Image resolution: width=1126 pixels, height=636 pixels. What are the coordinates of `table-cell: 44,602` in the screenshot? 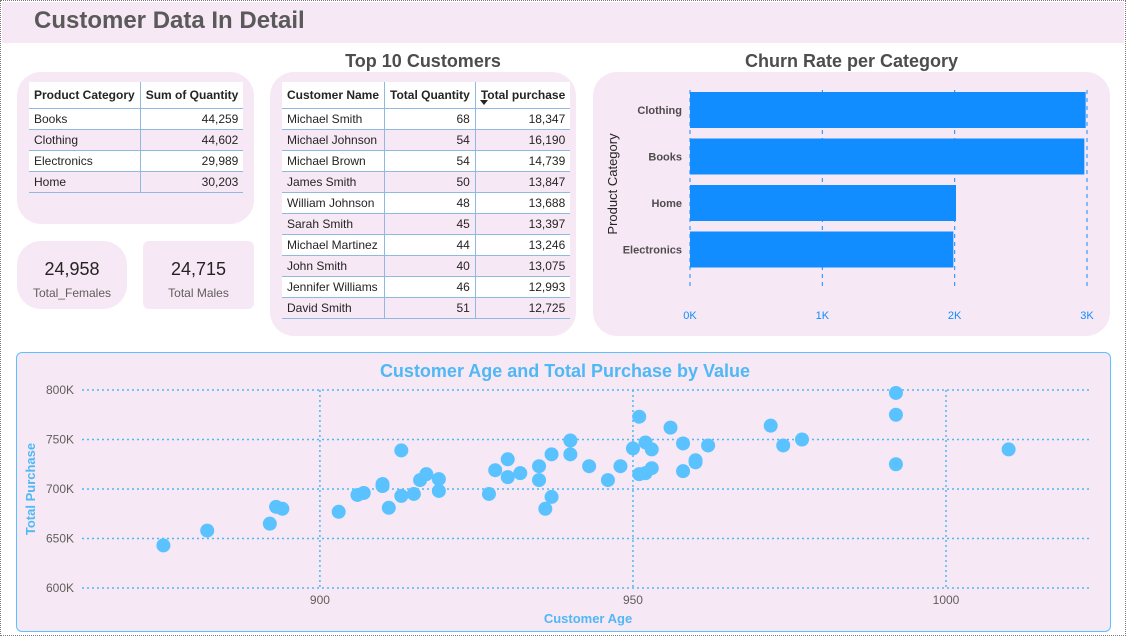 It's located at (191, 140).